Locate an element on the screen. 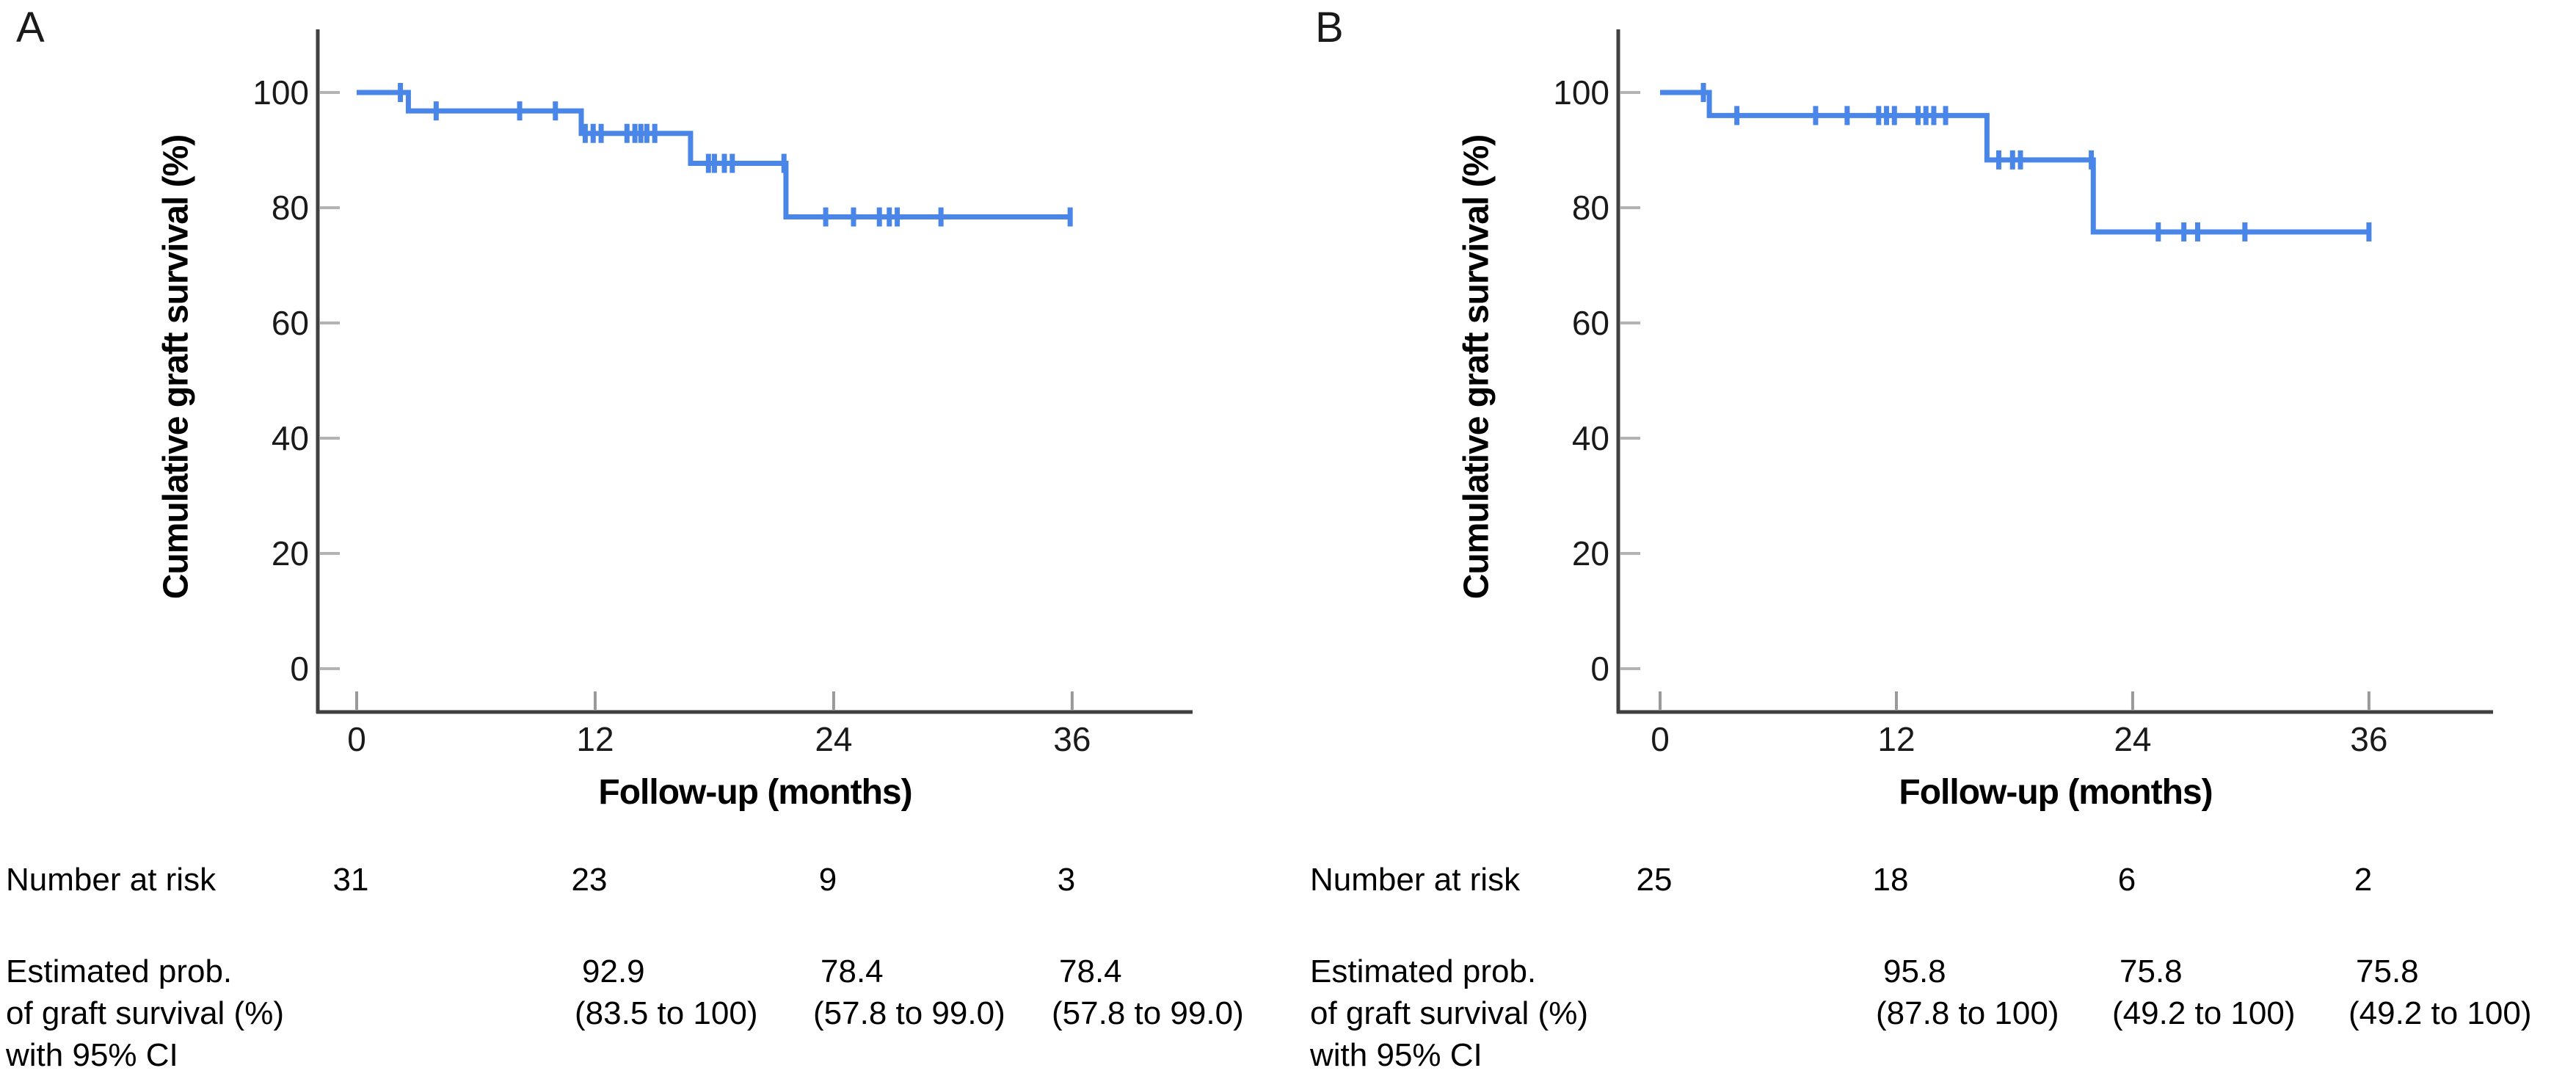 Image resolution: width=2576 pixels, height=1090 pixels. number-at-risk-value: 2 is located at coordinates (2363, 880).